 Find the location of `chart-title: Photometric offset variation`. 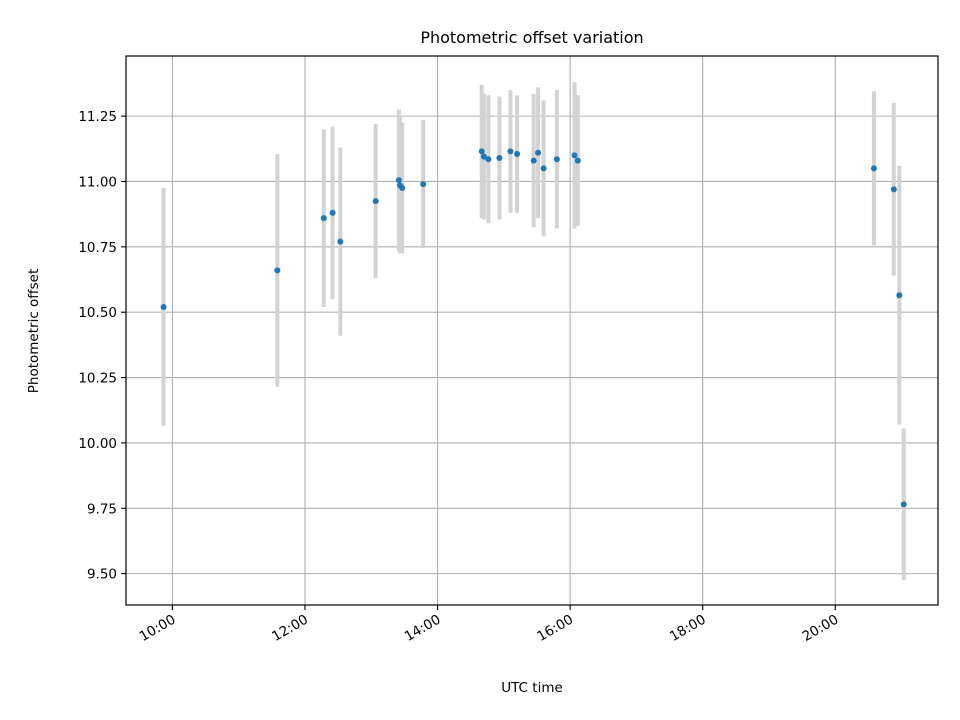

chart-title: Photometric offset variation is located at coordinates (531, 37).